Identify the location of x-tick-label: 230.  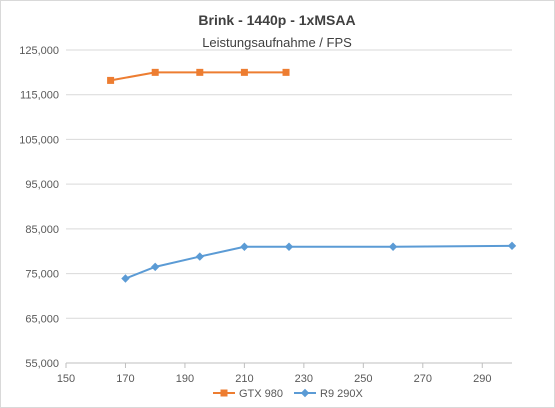
(304, 379).